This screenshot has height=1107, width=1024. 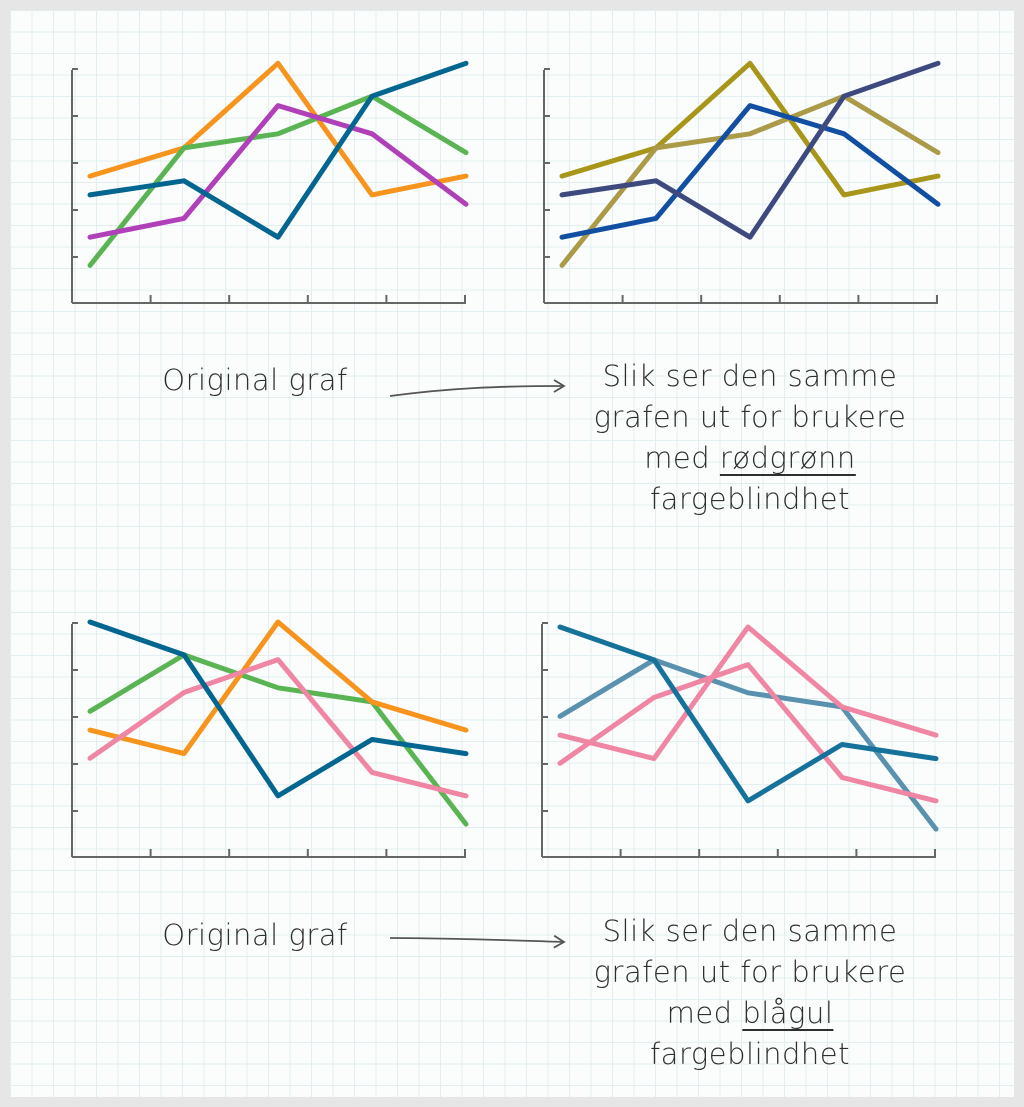 I want to click on arrow-top, so click(x=477, y=388).